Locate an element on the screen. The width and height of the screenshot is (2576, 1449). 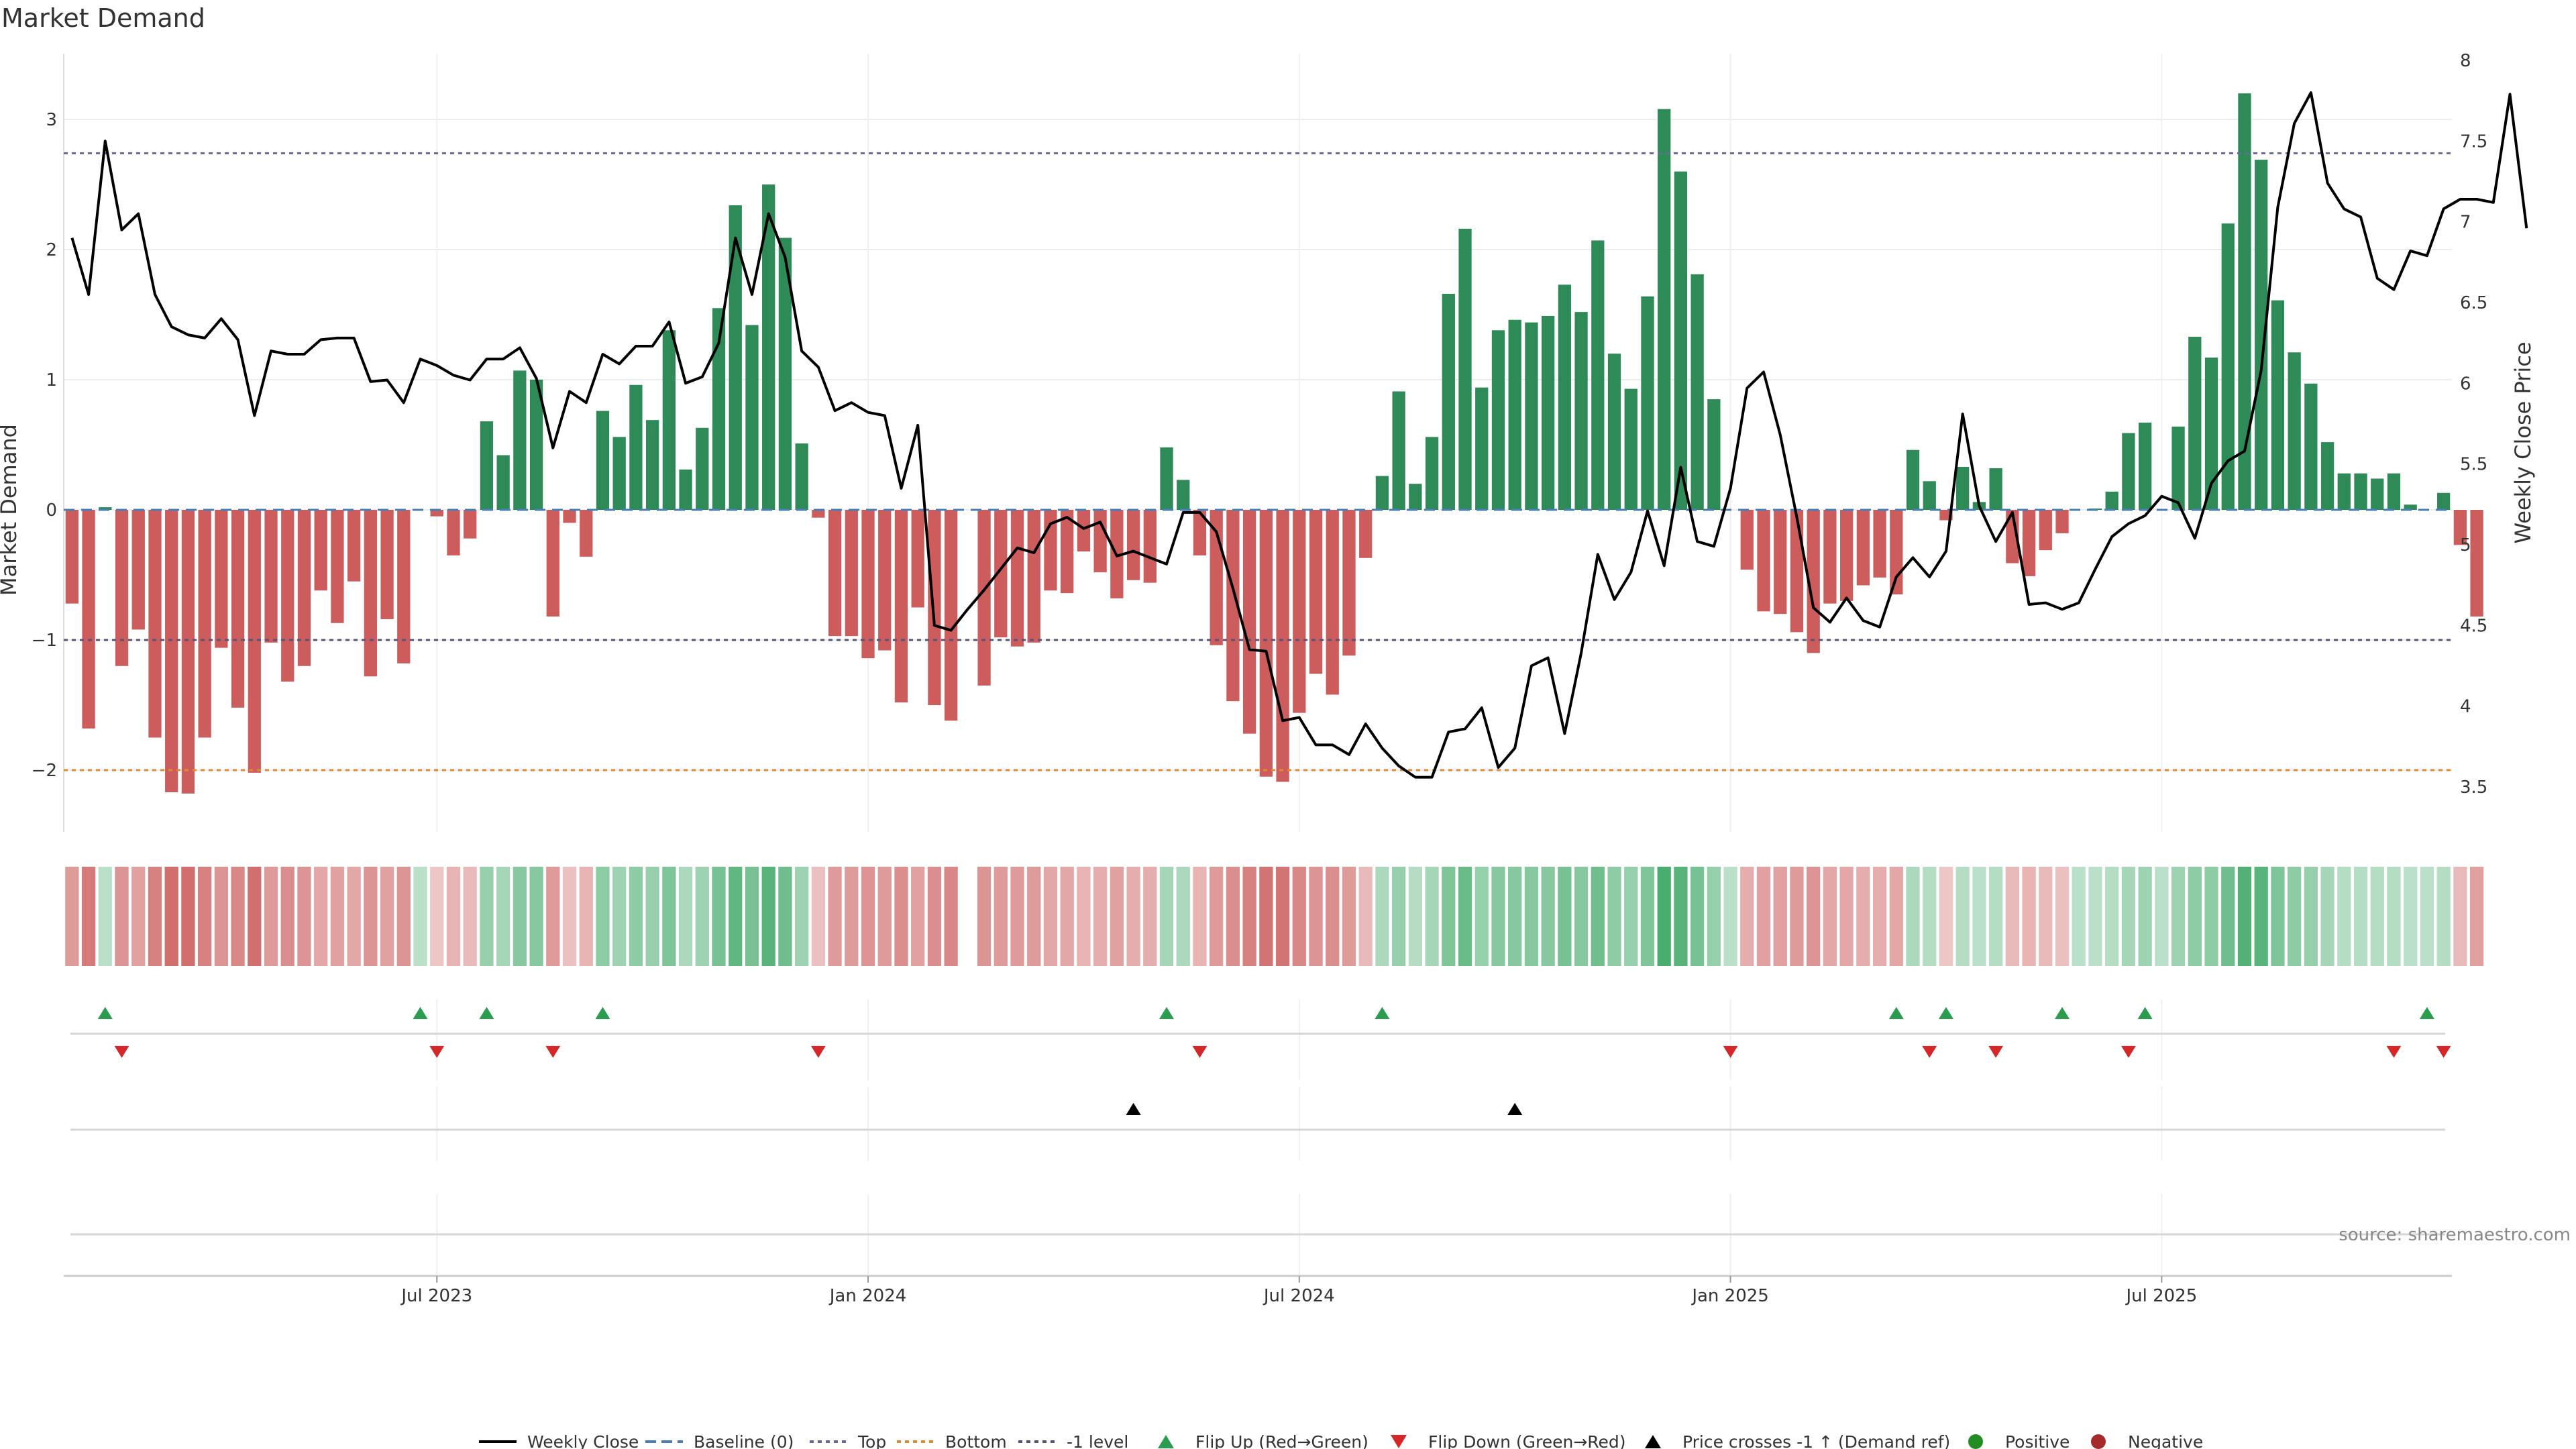
legend-label-positive: Positive is located at coordinates (2037, 1440).